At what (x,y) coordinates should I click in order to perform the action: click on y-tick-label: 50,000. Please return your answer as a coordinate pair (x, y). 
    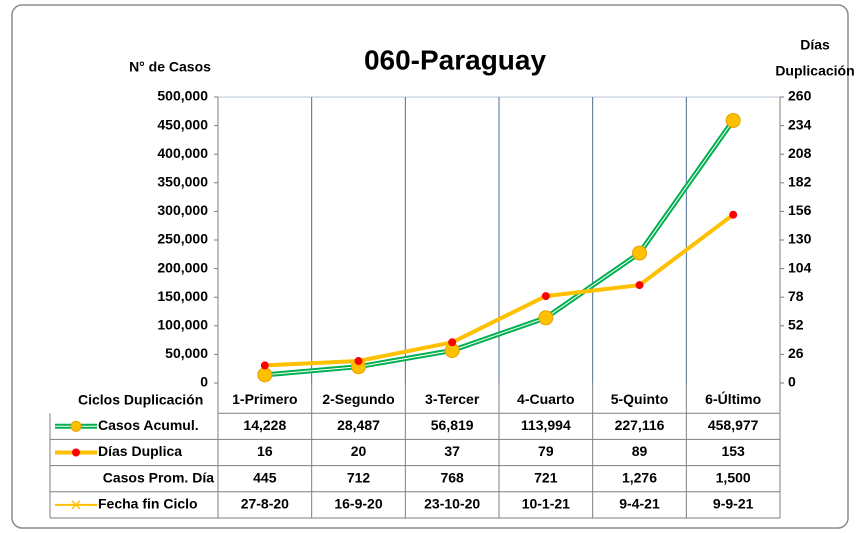
    Looking at the image, I should click on (186, 353).